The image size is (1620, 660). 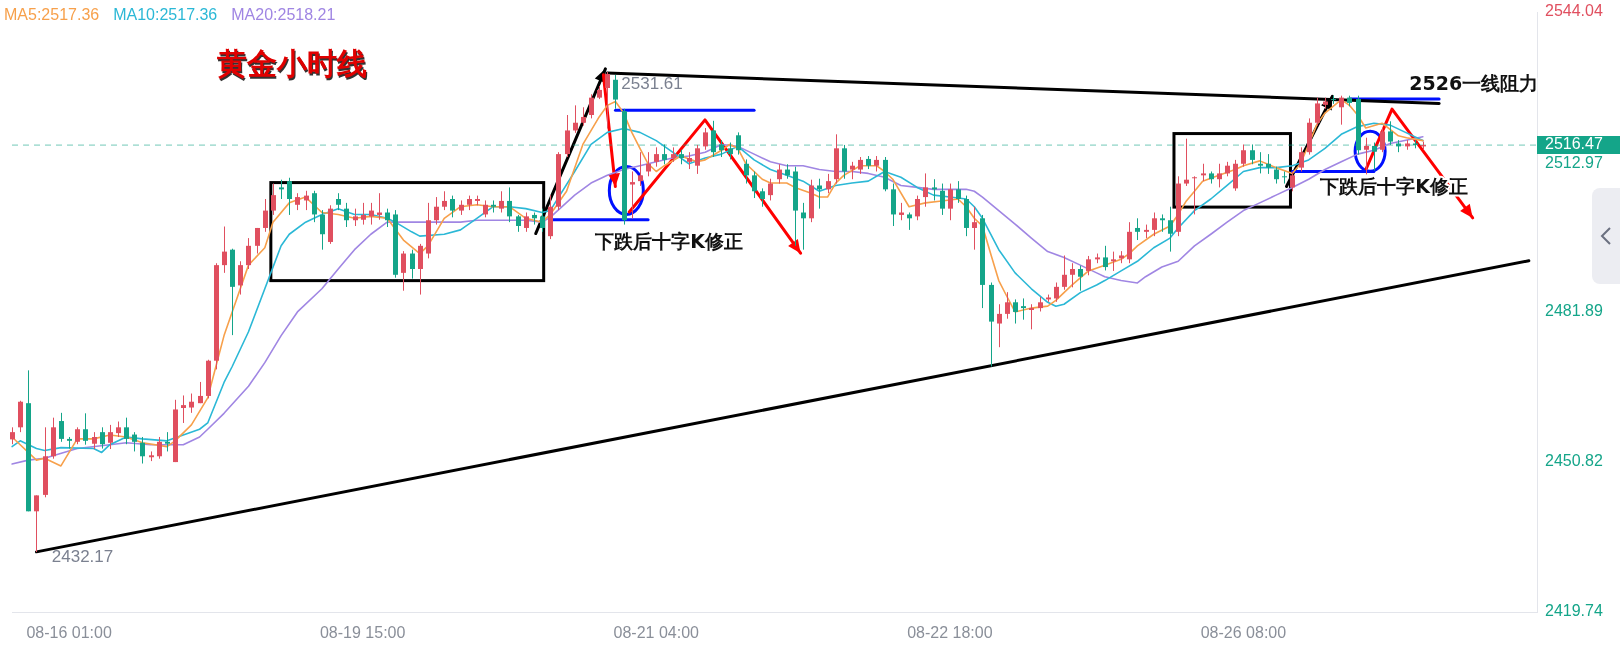 What do you see at coordinates (668, 241) in the screenshot?
I see `annotation: 下跌后十字K修正` at bounding box center [668, 241].